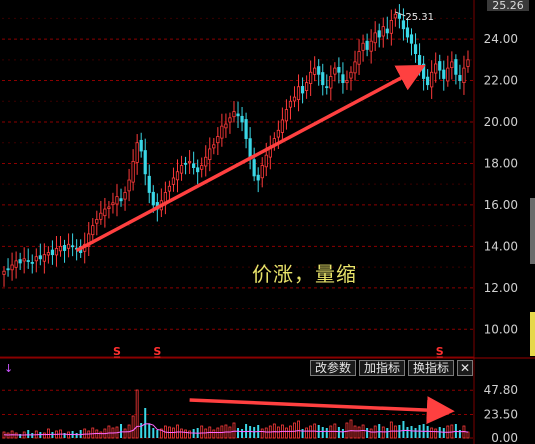 This screenshot has width=535, height=444. I want to click on peak-price-label: 25.31, so click(419, 17).